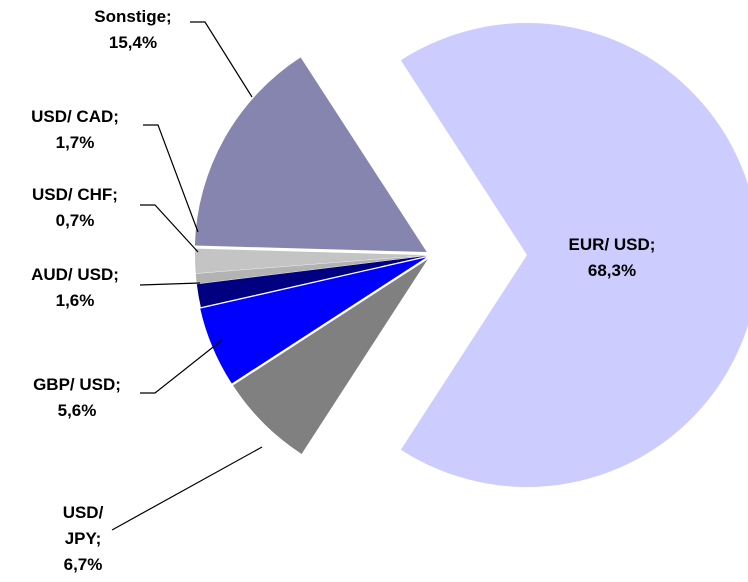 This screenshot has height=582, width=748. I want to click on slice-label: Sonstige; 15,4%, so click(132, 29).